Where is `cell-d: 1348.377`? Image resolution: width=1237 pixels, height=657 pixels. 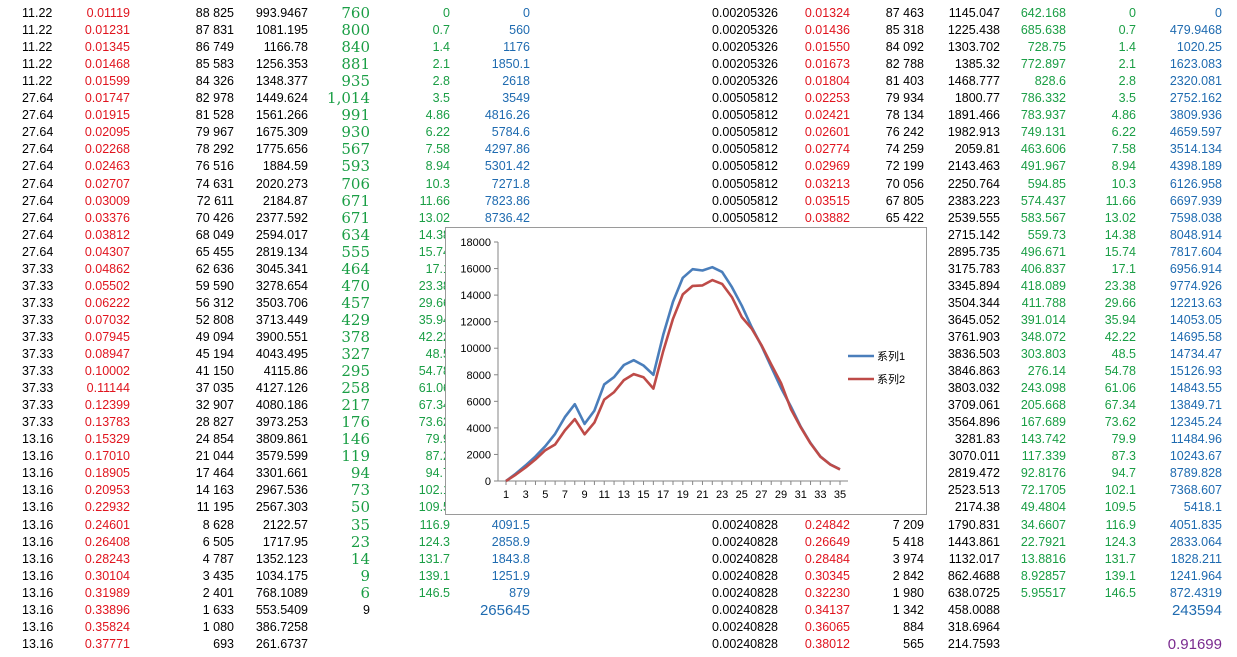 cell-d: 1348.377 is located at coordinates (281, 81).